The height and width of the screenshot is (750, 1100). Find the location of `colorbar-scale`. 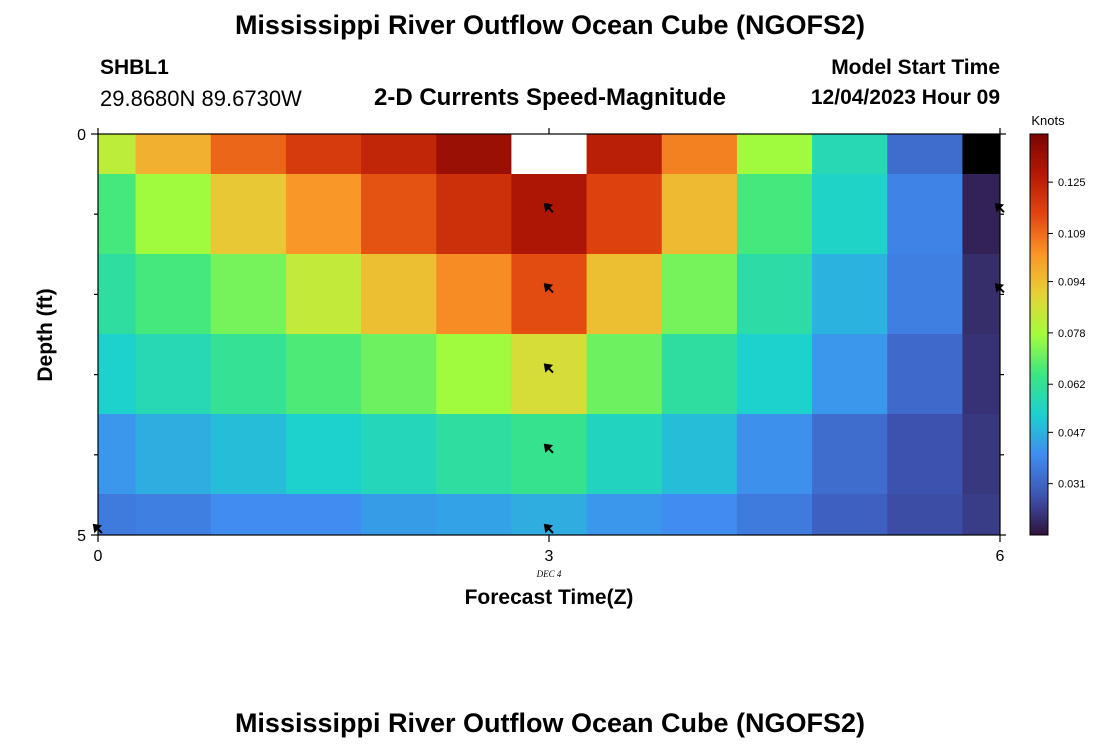

colorbar-scale is located at coordinates (1039, 334).